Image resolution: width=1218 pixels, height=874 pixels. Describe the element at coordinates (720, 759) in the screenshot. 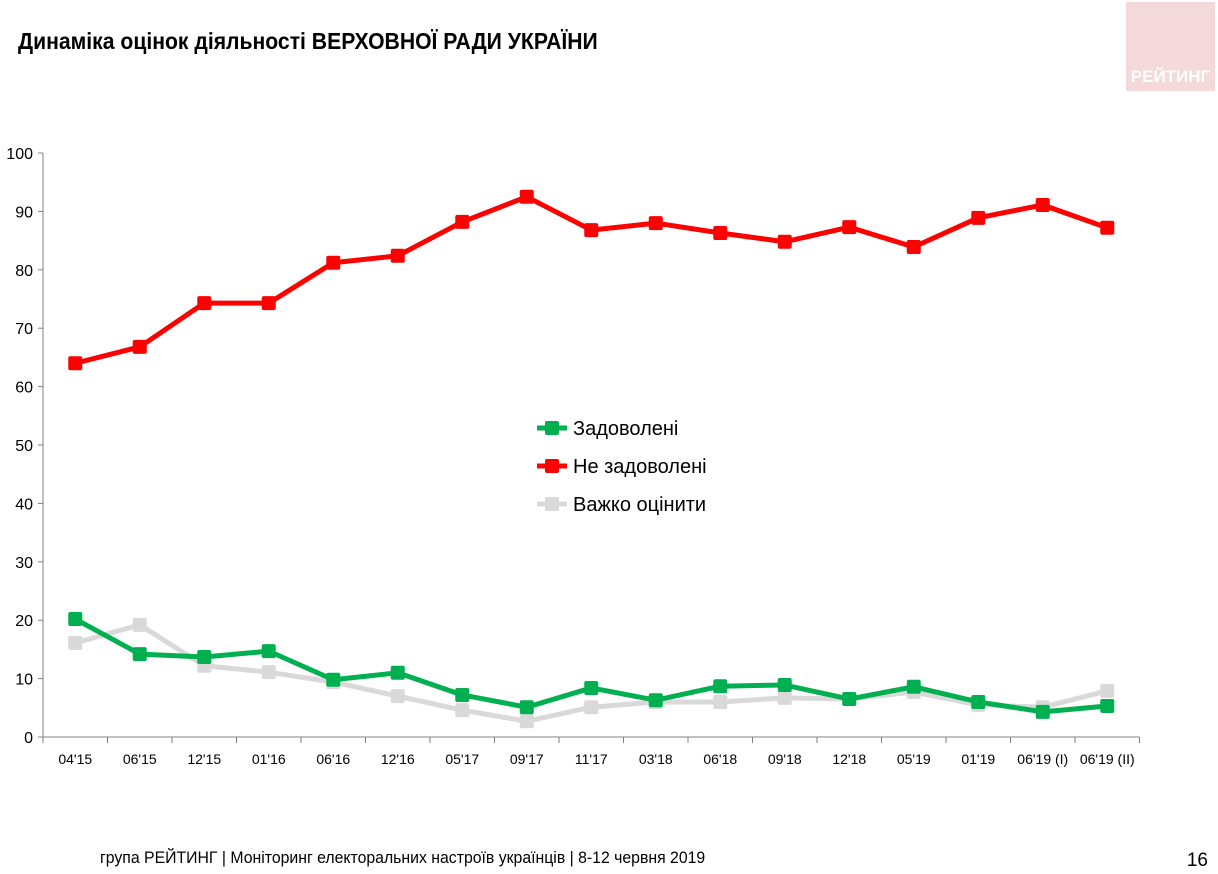

I see `x-tick-label: 06'18` at that location.